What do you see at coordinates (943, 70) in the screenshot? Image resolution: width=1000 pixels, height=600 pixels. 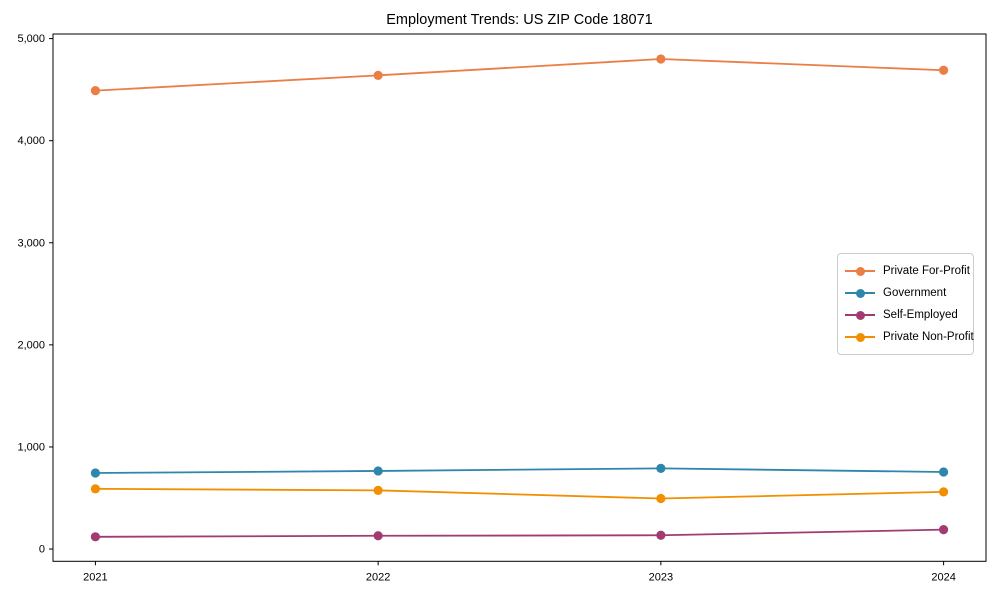 I see `point-private-for-profit-2024` at bounding box center [943, 70].